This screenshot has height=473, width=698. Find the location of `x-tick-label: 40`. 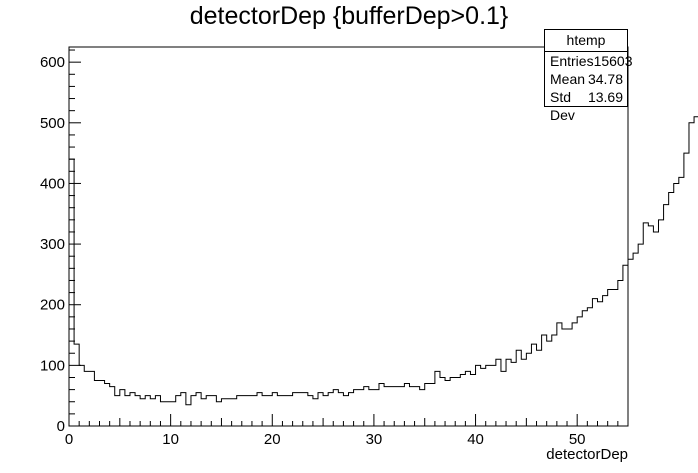

x-tick-label: 40 is located at coordinates (475, 439).